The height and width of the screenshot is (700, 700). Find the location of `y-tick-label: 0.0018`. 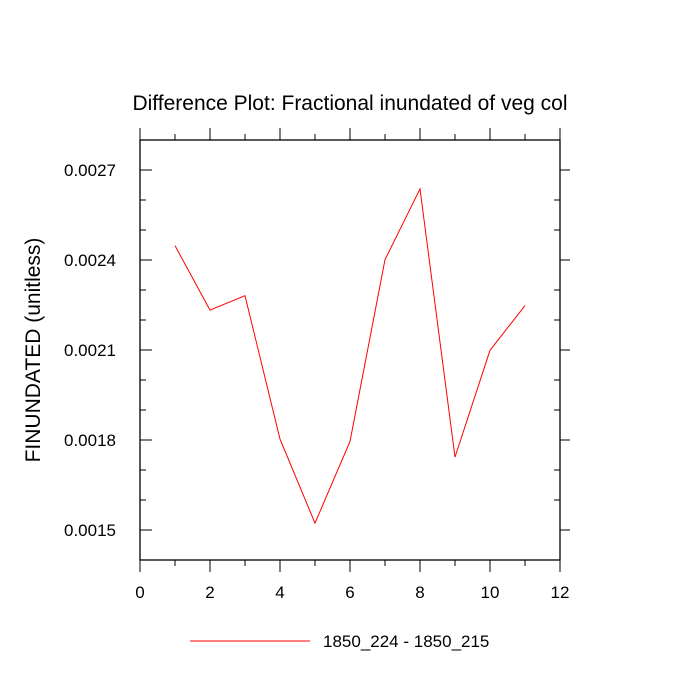

y-tick-label: 0.0018 is located at coordinates (90, 440).